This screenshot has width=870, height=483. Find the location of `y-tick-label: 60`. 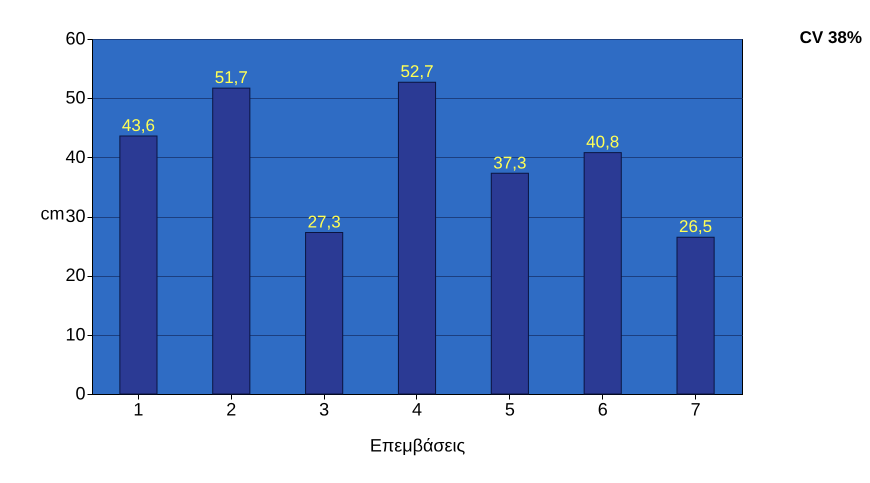

y-tick-label: 60 is located at coordinates (75, 38).